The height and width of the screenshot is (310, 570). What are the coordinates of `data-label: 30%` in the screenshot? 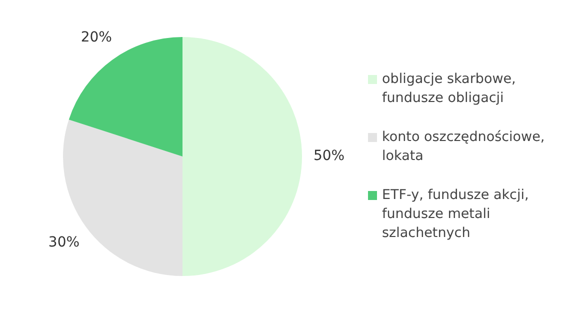 It's located at (64, 242).